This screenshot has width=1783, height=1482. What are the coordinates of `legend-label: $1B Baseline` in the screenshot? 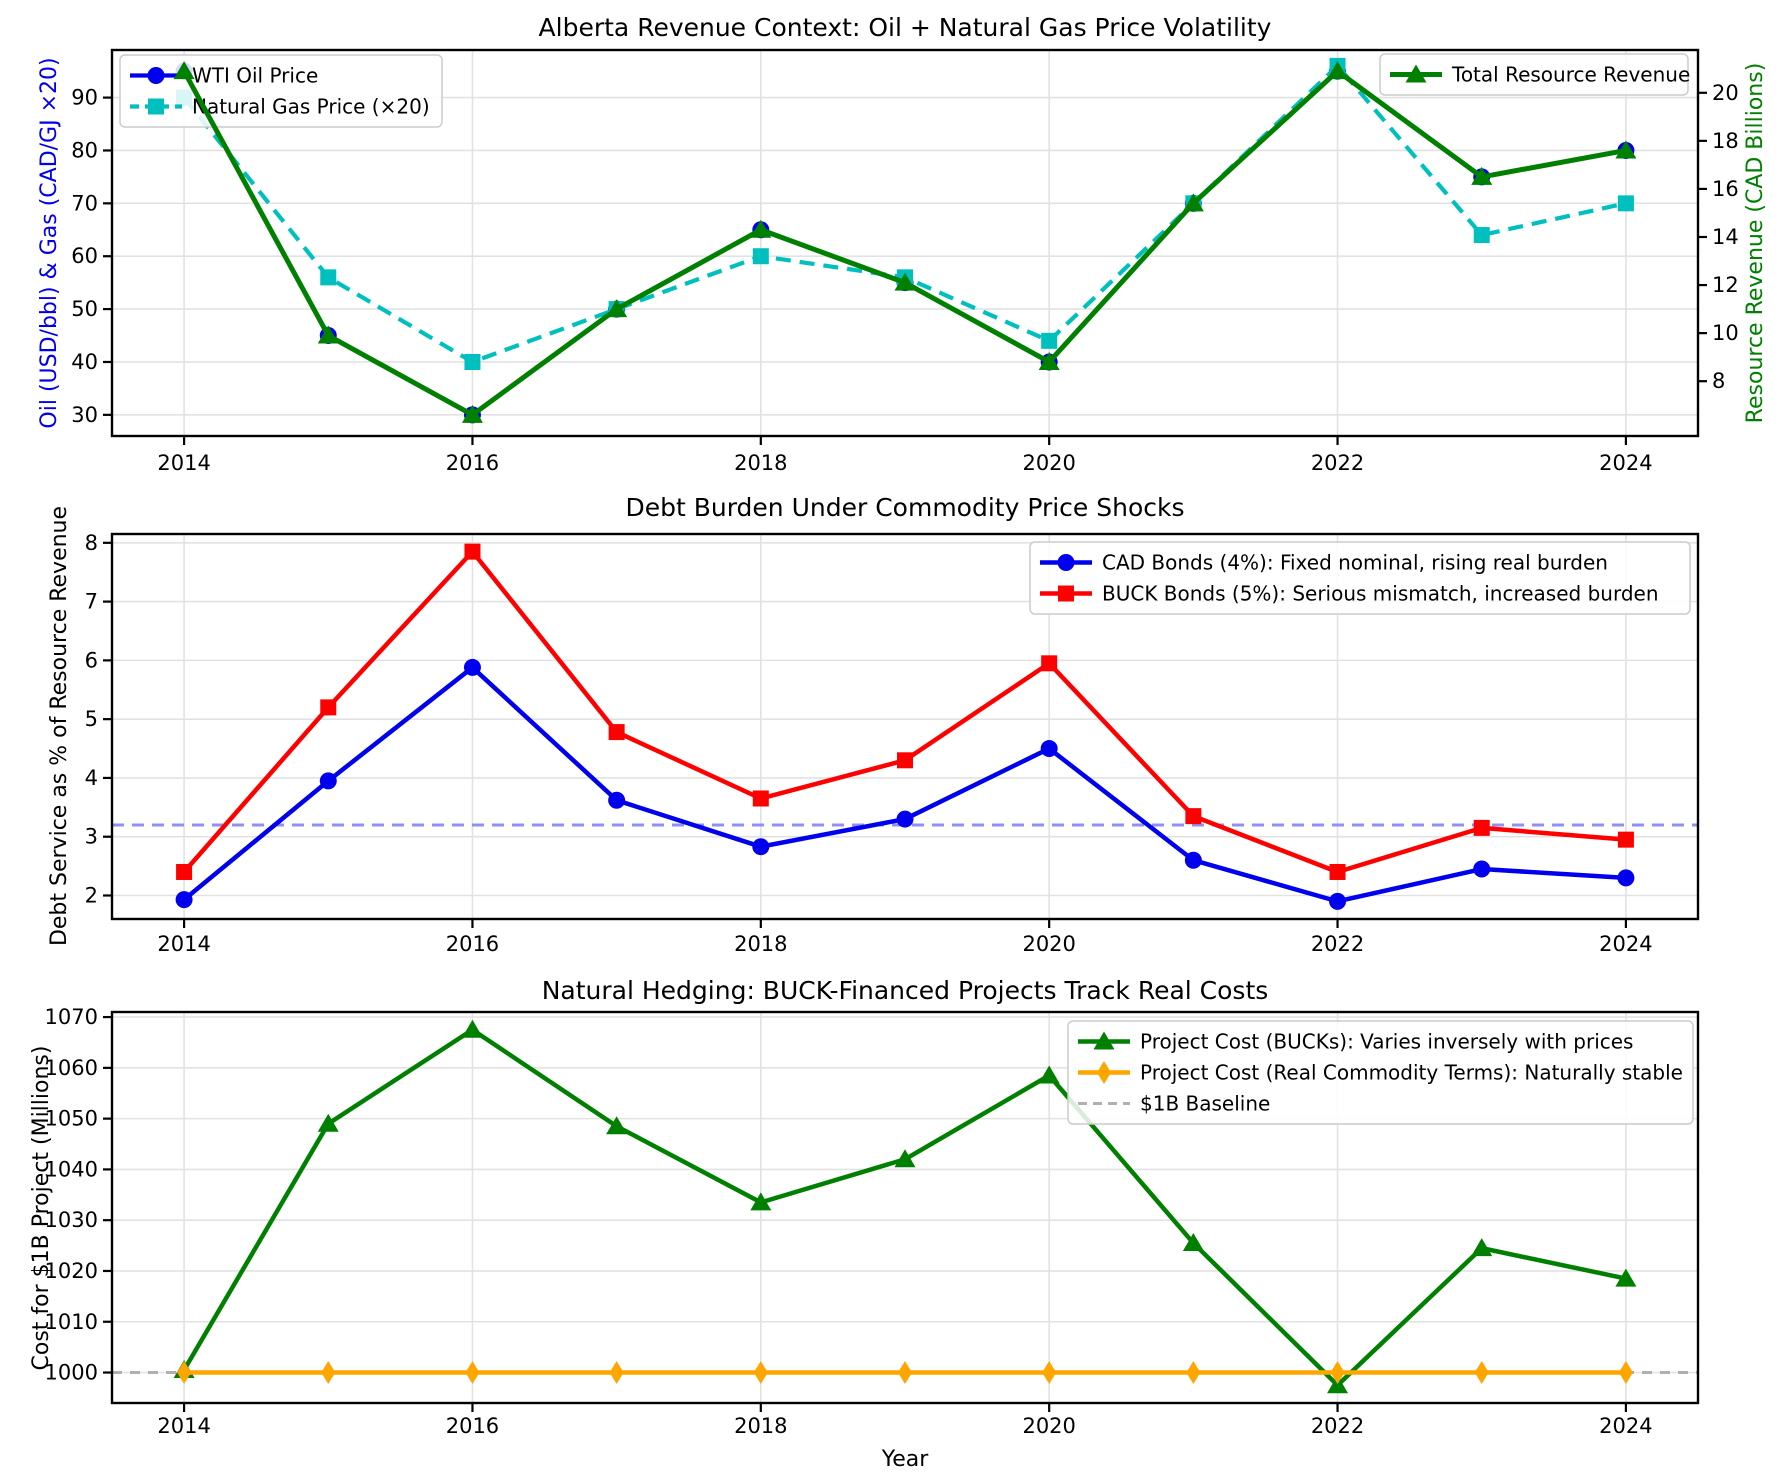 It's located at (1205, 1104).